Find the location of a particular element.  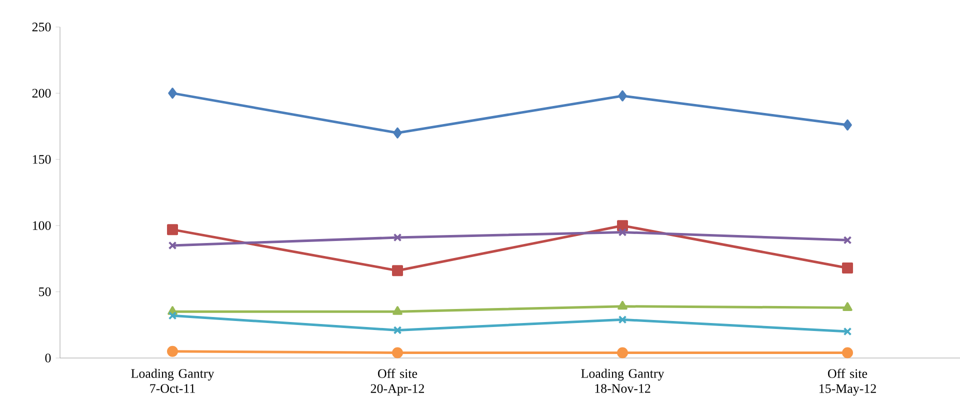

y-tick-label: 100 is located at coordinates (41, 225).